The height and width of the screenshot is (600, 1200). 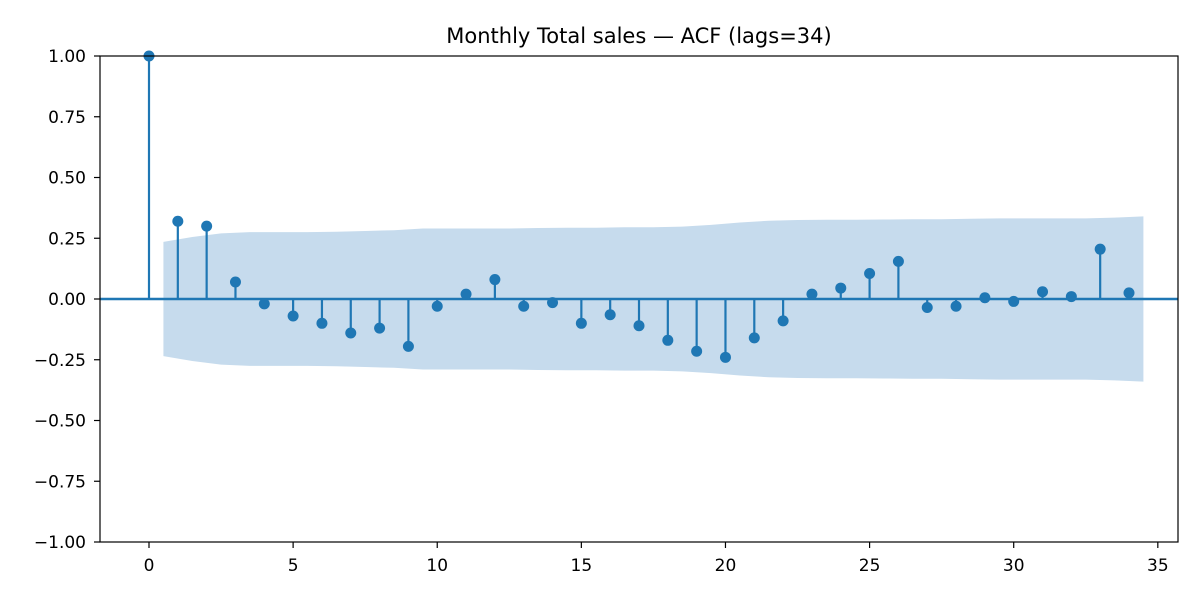 What do you see at coordinates (60, 361) in the screenshot?
I see `y-tick-label: −0.25` at bounding box center [60, 361].